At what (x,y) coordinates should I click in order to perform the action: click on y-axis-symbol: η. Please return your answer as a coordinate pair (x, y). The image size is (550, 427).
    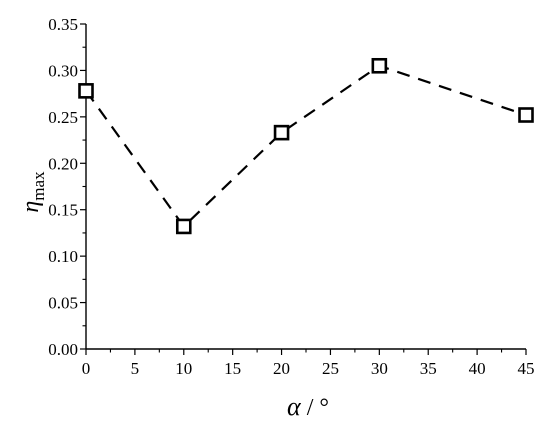
    Looking at the image, I should click on (31, 207).